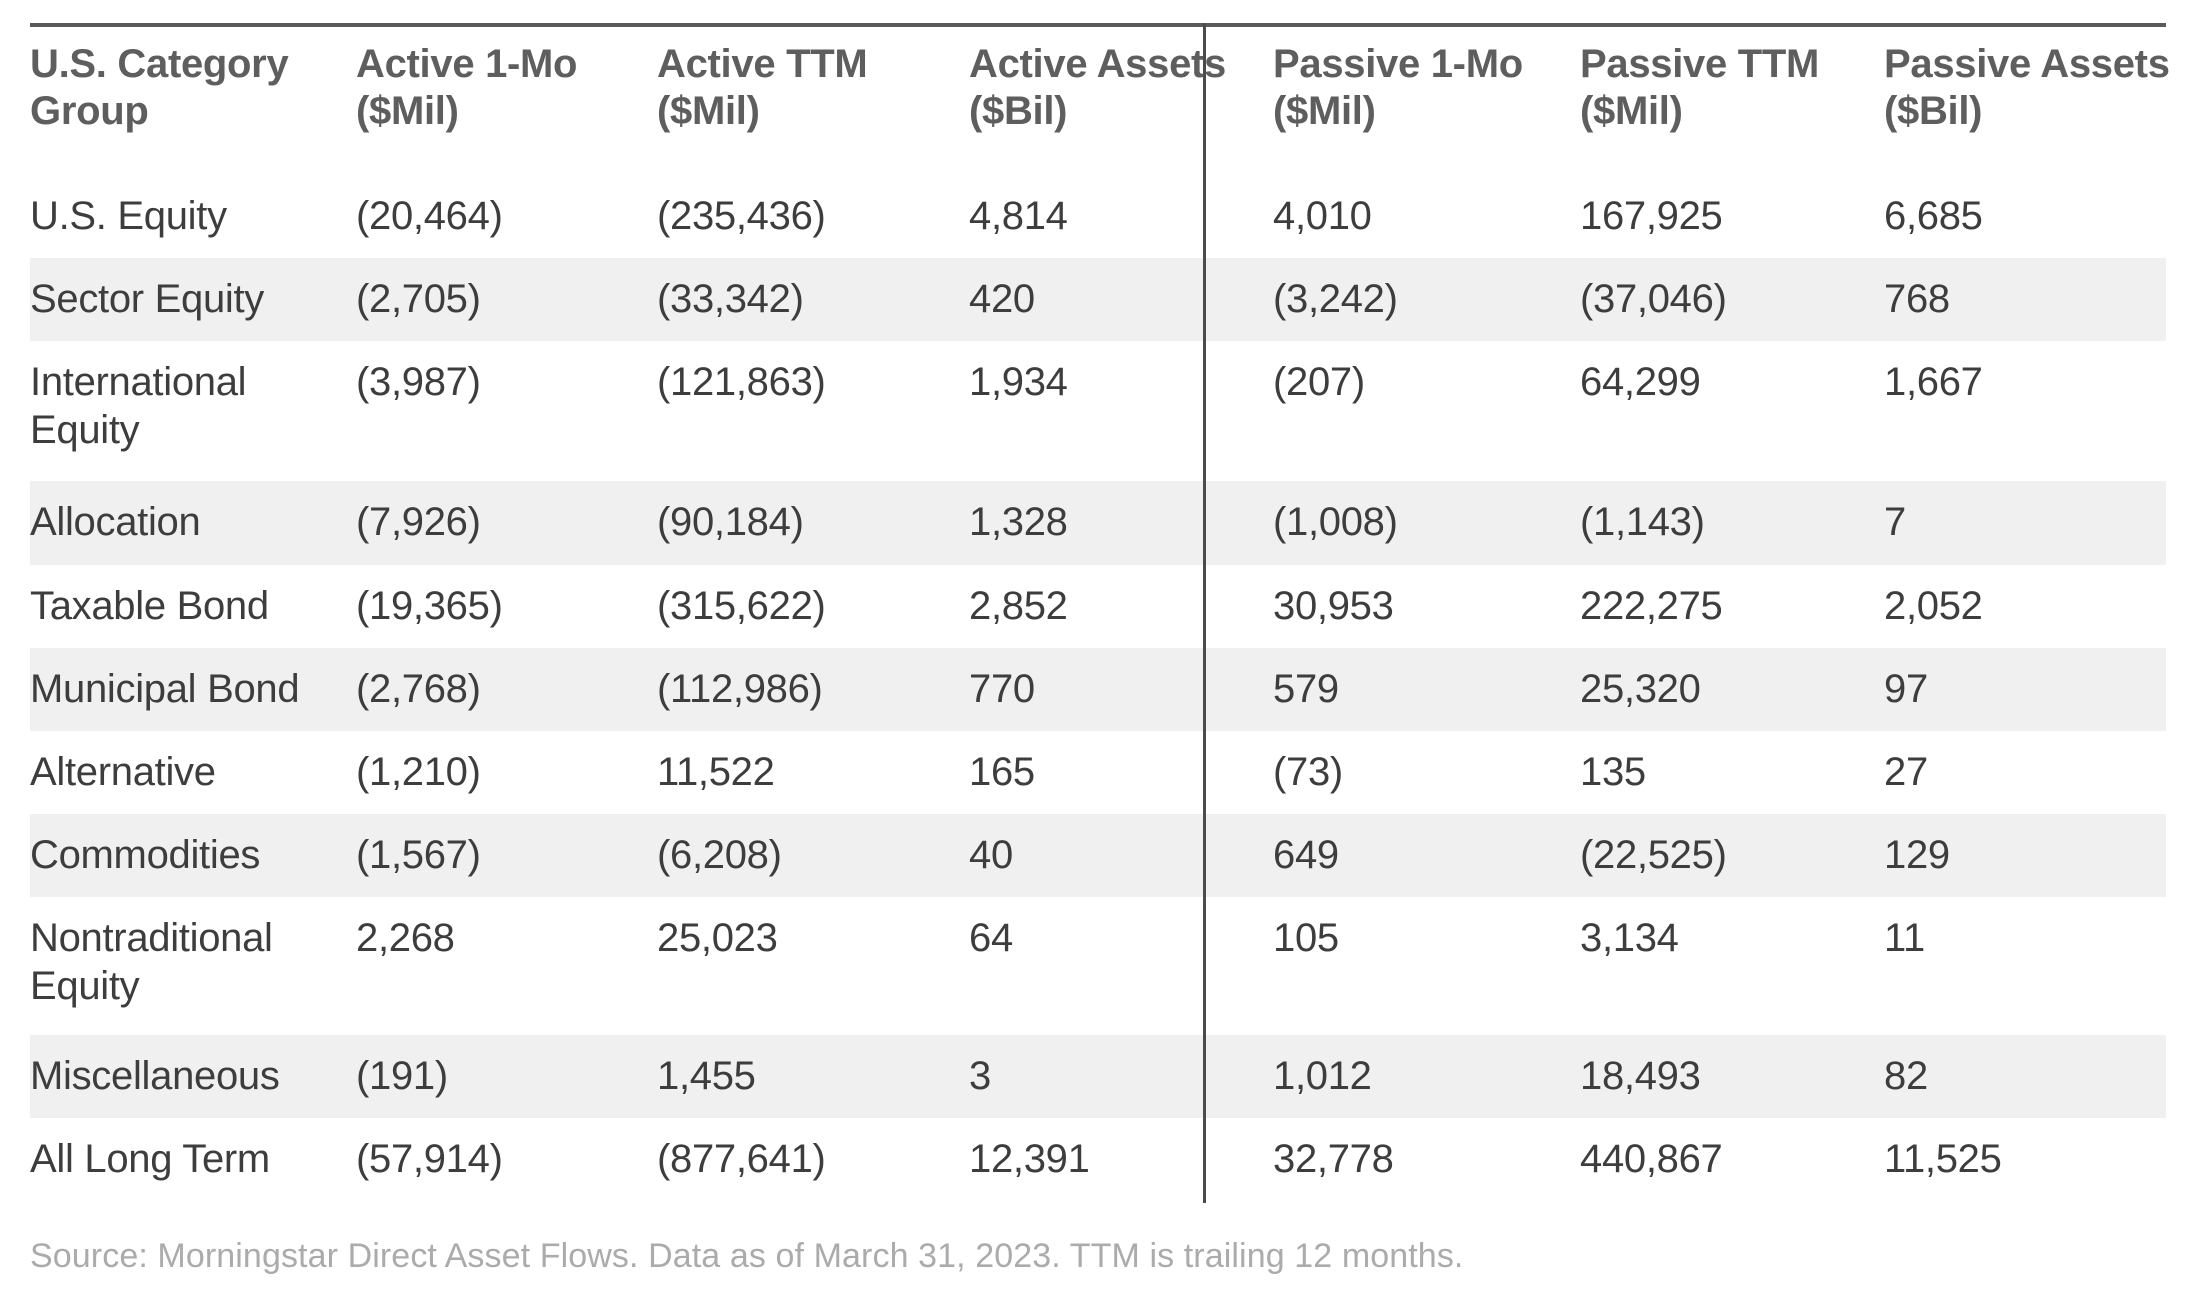  Describe the element at coordinates (429, 216) in the screenshot. I see `value-cell: (20,464)` at that location.